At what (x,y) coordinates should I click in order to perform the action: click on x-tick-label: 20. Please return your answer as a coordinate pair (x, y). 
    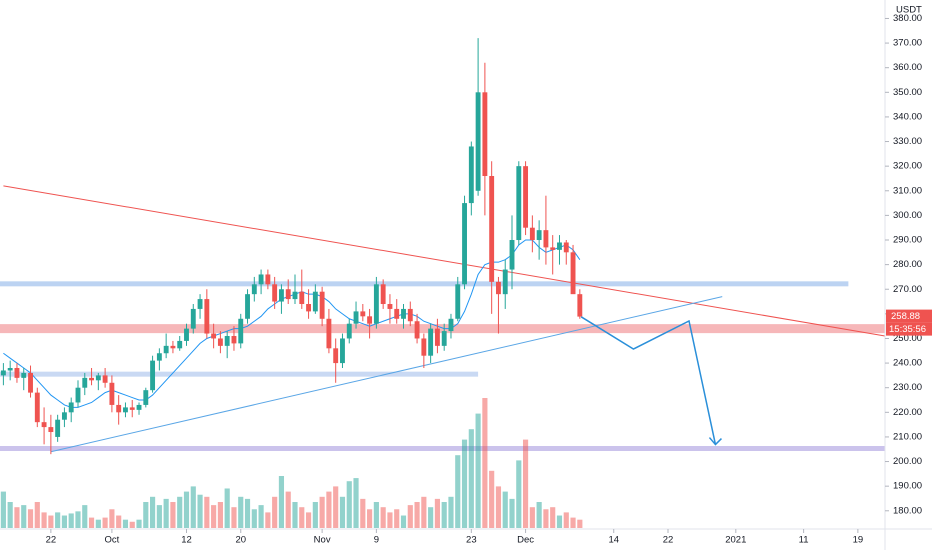
    Looking at the image, I should click on (240, 540).